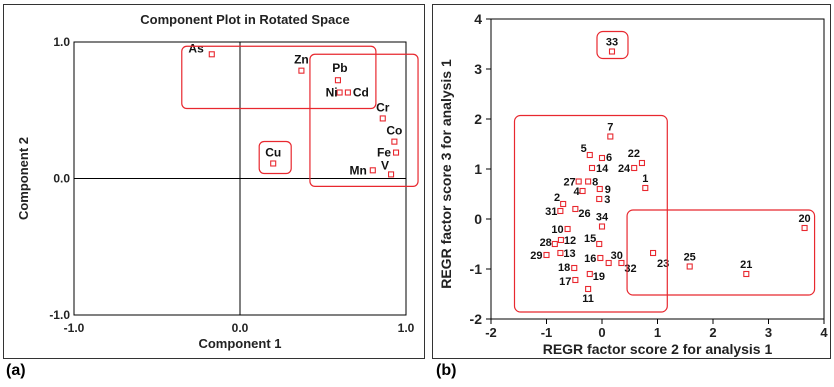 This screenshot has height=387, width=834. What do you see at coordinates (536, 256) in the screenshot?
I see `label-29: 29` at bounding box center [536, 256].